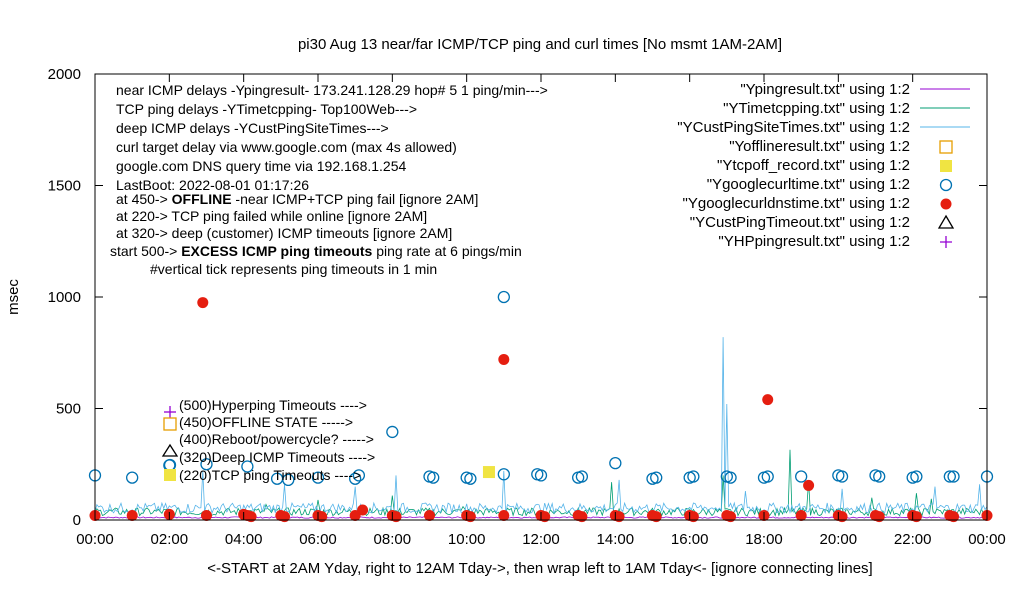 The image size is (1020, 600). I want to click on legend-label: "YTimetcpping.txt" using 1:2, so click(816, 108).